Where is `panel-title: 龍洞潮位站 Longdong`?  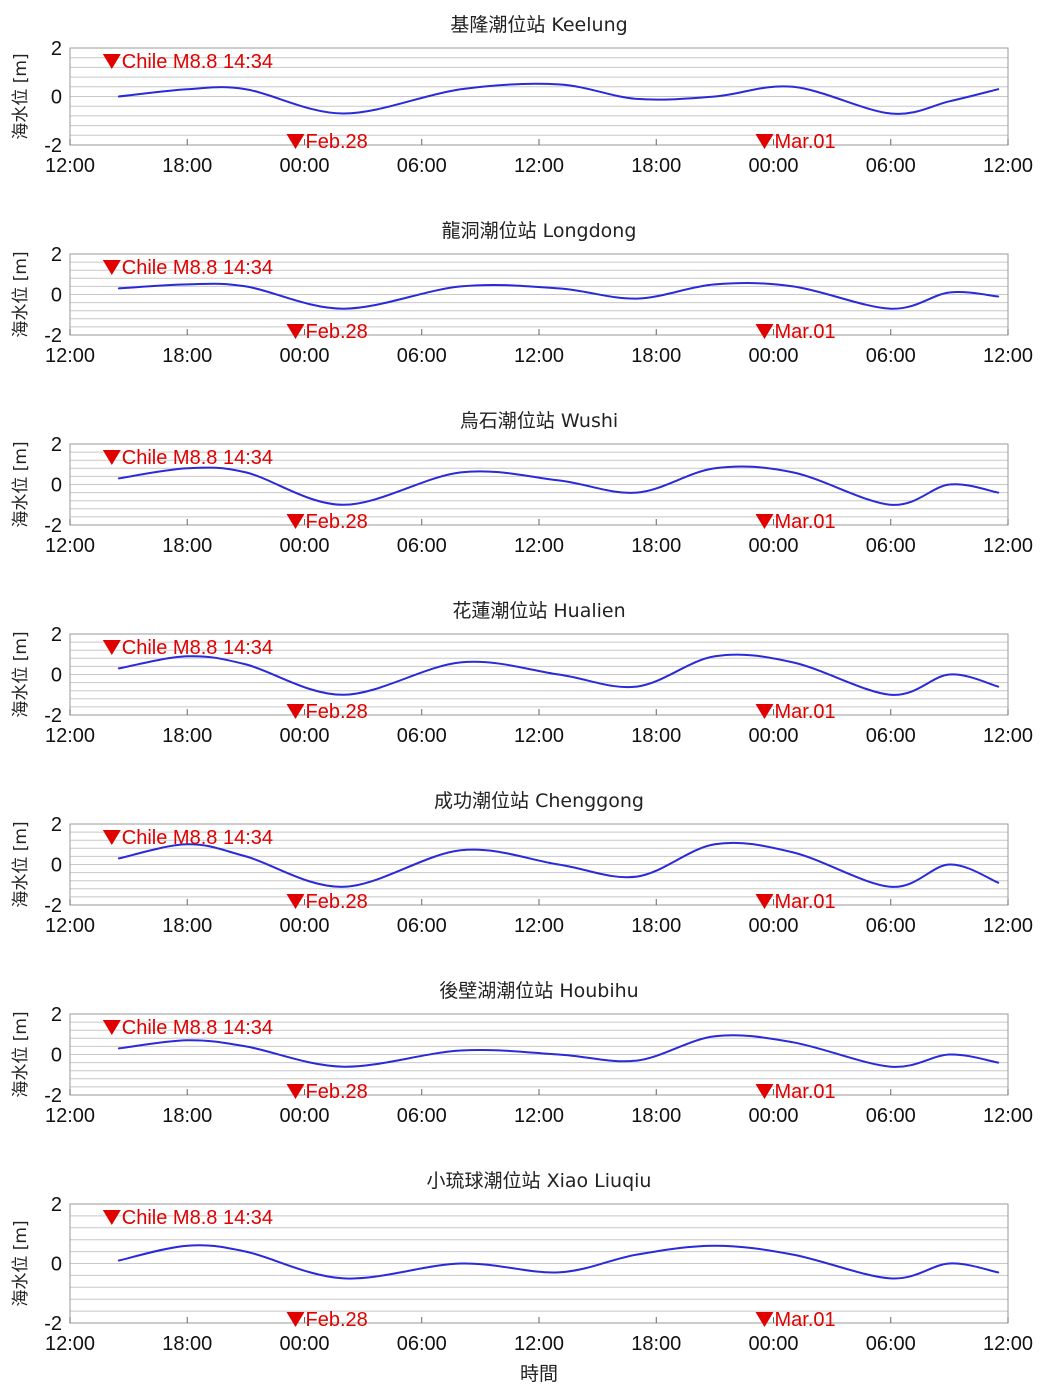
panel-title: 龍洞潮位站 Longdong is located at coordinates (539, 231).